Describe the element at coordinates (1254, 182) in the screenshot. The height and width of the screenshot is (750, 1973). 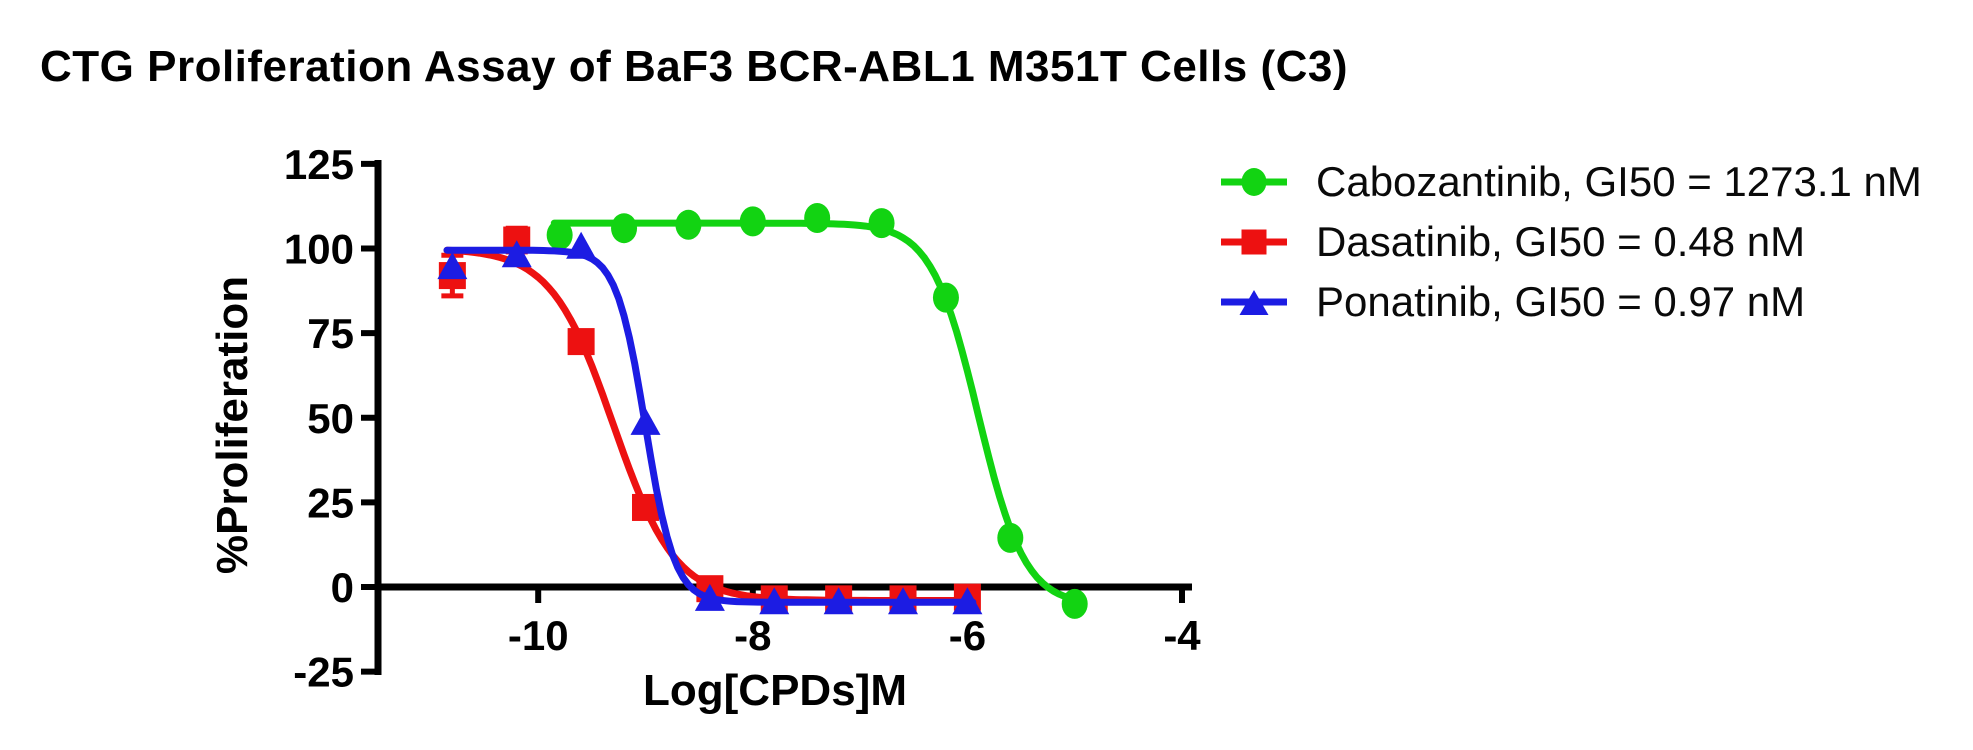
I see `cabozantinib-circle-icon` at that location.